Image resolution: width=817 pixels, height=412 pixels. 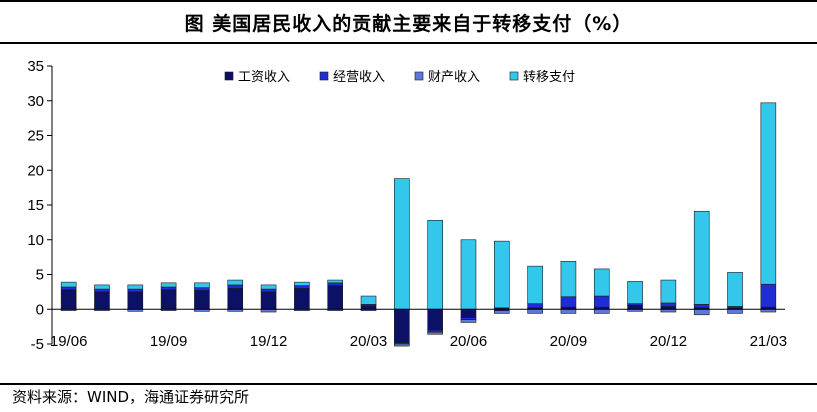 I want to click on x-tick-label: 19/06, so click(x=69, y=341).